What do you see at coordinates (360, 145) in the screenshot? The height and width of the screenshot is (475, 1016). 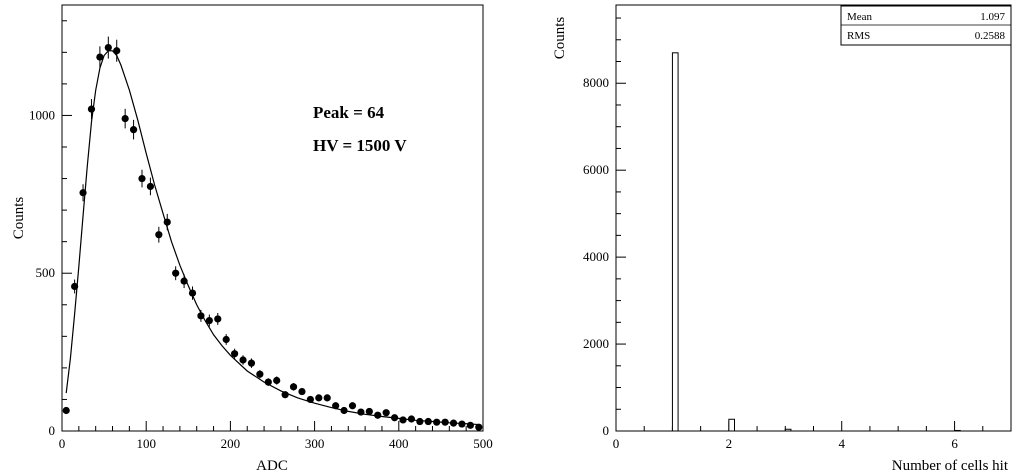 I see `left-annotation-hv: HV = 1500 V` at bounding box center [360, 145].